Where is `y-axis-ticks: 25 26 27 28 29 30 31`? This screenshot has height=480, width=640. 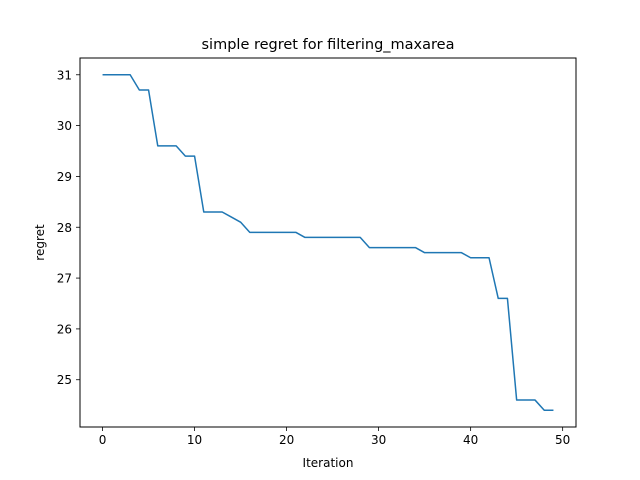
y-axis-ticks: 25 26 27 28 29 30 31 is located at coordinates (68, 227).